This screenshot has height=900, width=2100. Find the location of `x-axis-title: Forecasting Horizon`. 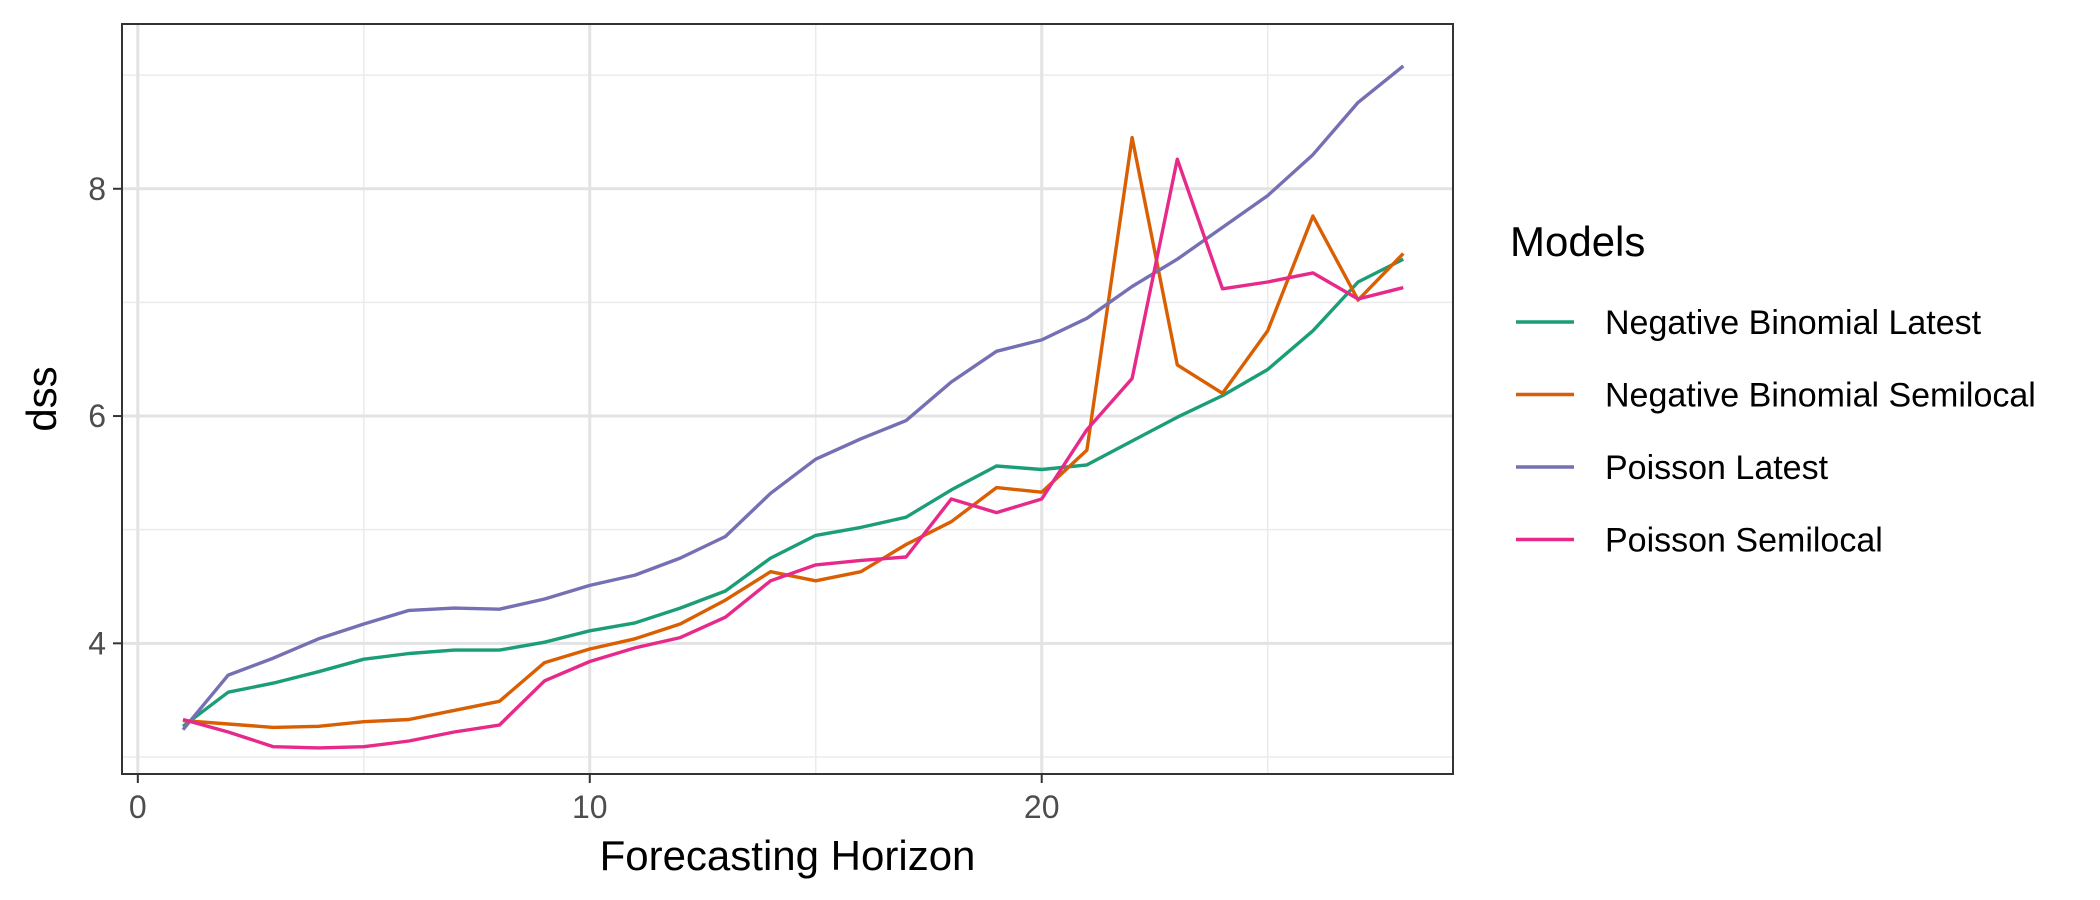

x-axis-title: Forecasting Horizon is located at coordinates (788, 855).